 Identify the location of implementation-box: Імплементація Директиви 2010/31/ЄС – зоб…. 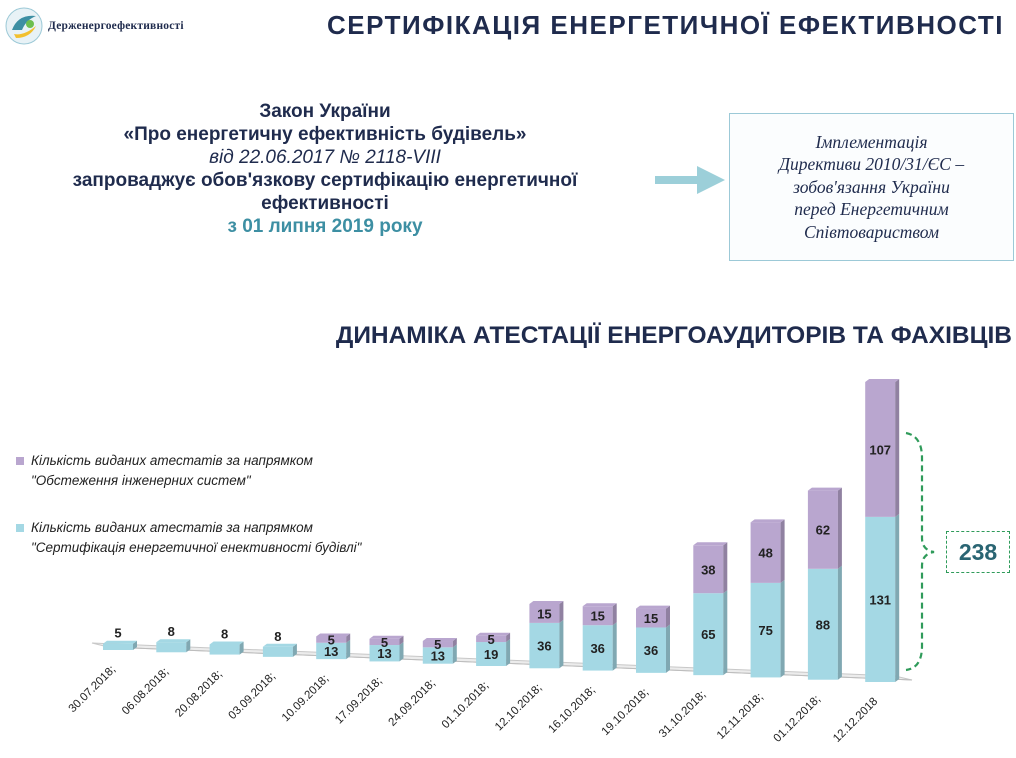
(871, 187).